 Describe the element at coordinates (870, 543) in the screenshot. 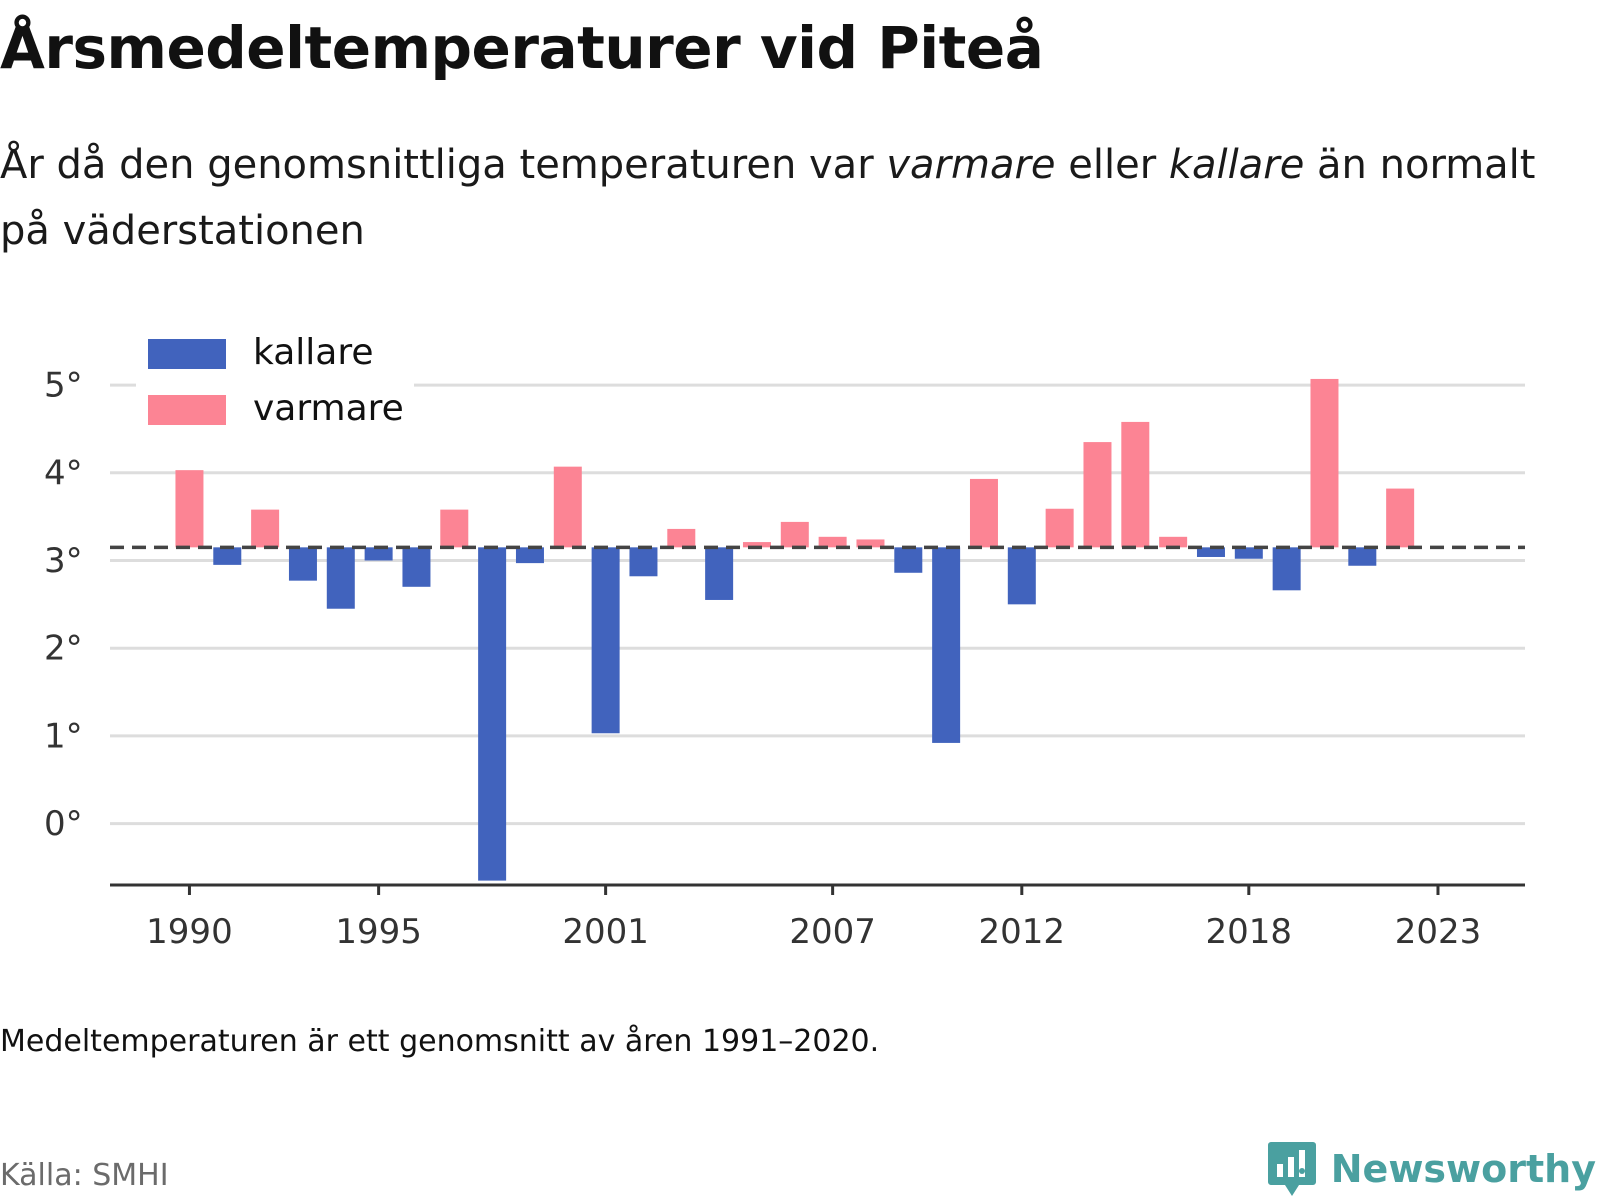

I see `bar-2008` at that location.